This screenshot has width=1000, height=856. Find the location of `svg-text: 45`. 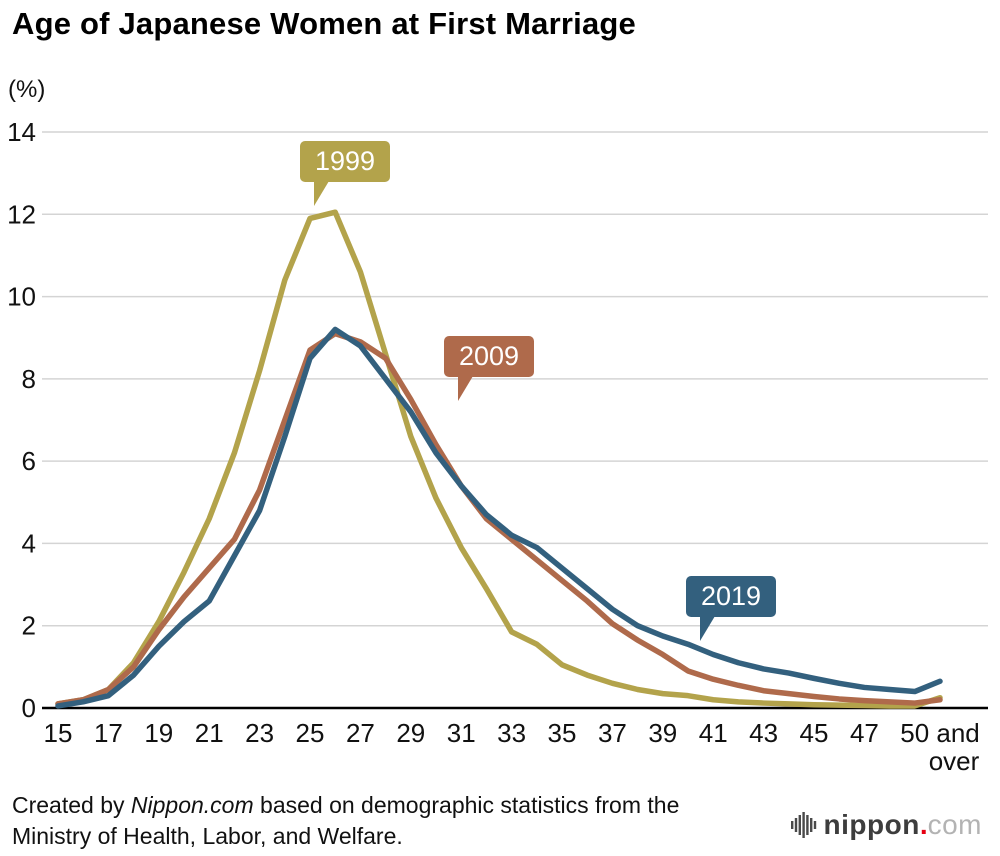

svg-text: 45 is located at coordinates (814, 733).